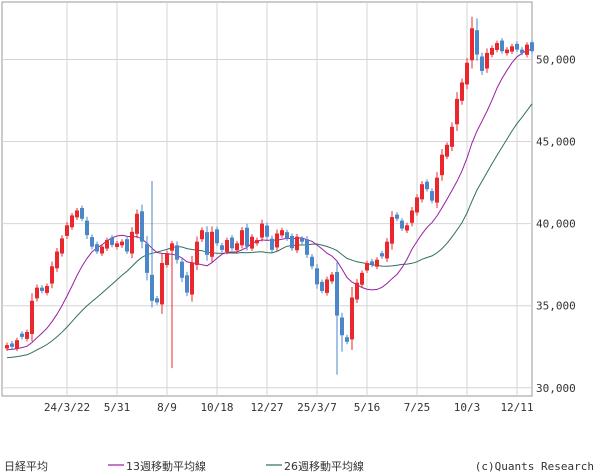  What do you see at coordinates (467, 407) in the screenshot?
I see `x-tick-label: 10/3` at bounding box center [467, 407].